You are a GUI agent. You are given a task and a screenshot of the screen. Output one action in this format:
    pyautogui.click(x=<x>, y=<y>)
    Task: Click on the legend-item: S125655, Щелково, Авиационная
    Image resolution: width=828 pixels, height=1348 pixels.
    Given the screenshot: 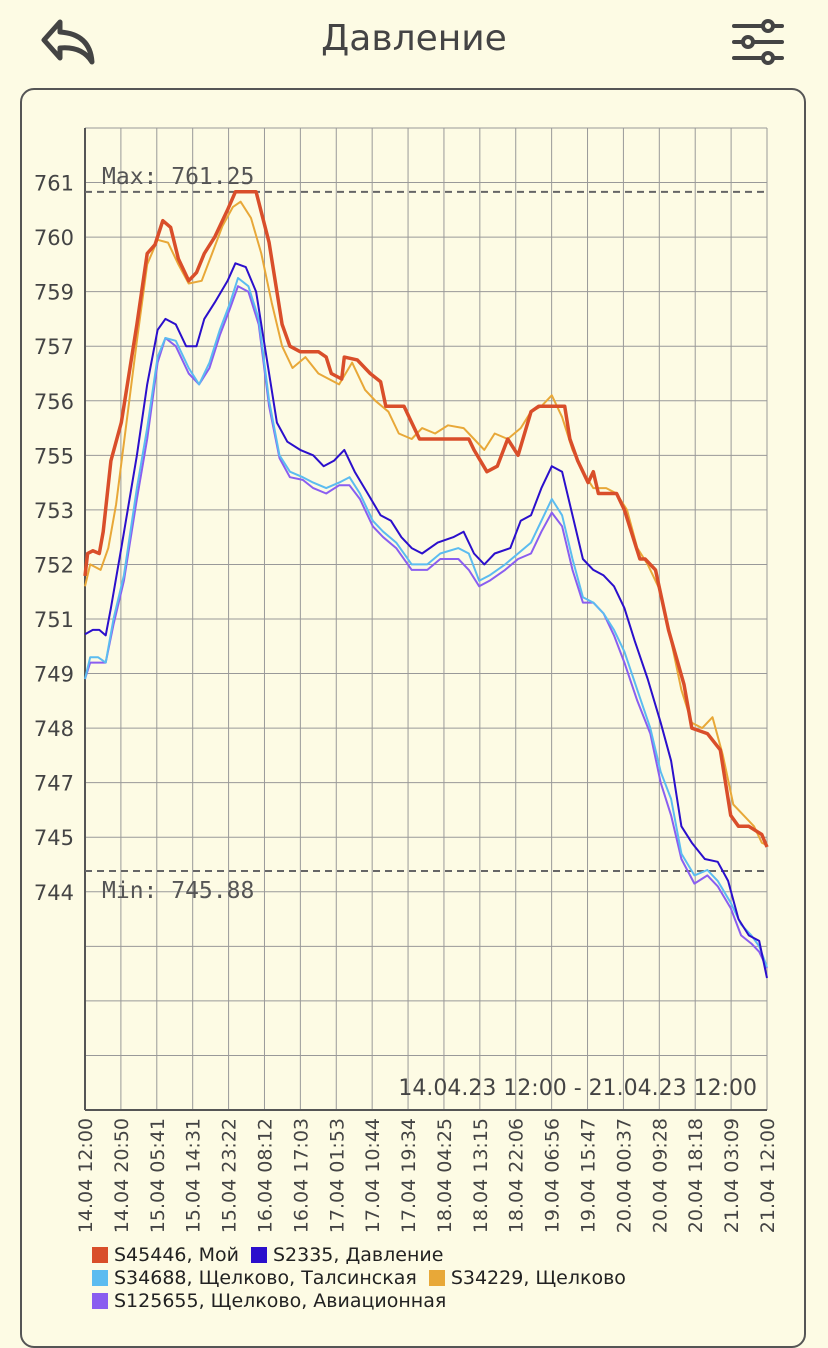 What is the action you would take?
    pyautogui.click(x=269, y=1301)
    